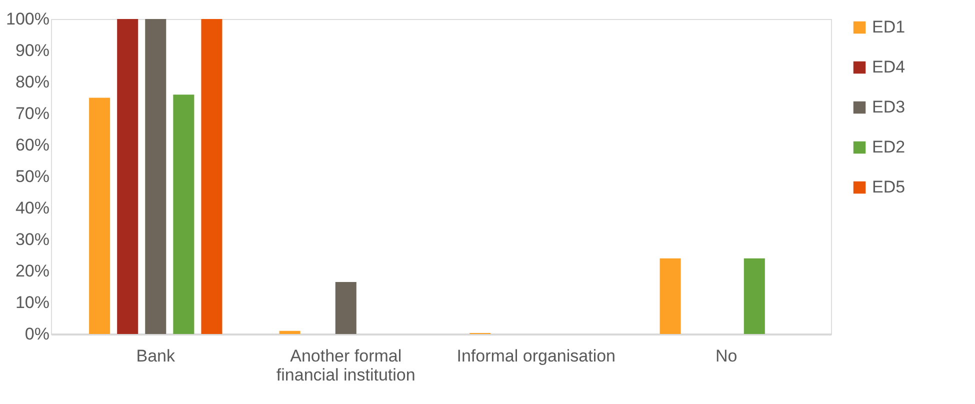  What do you see at coordinates (889, 67) in the screenshot?
I see `legend-label: ED4` at bounding box center [889, 67].